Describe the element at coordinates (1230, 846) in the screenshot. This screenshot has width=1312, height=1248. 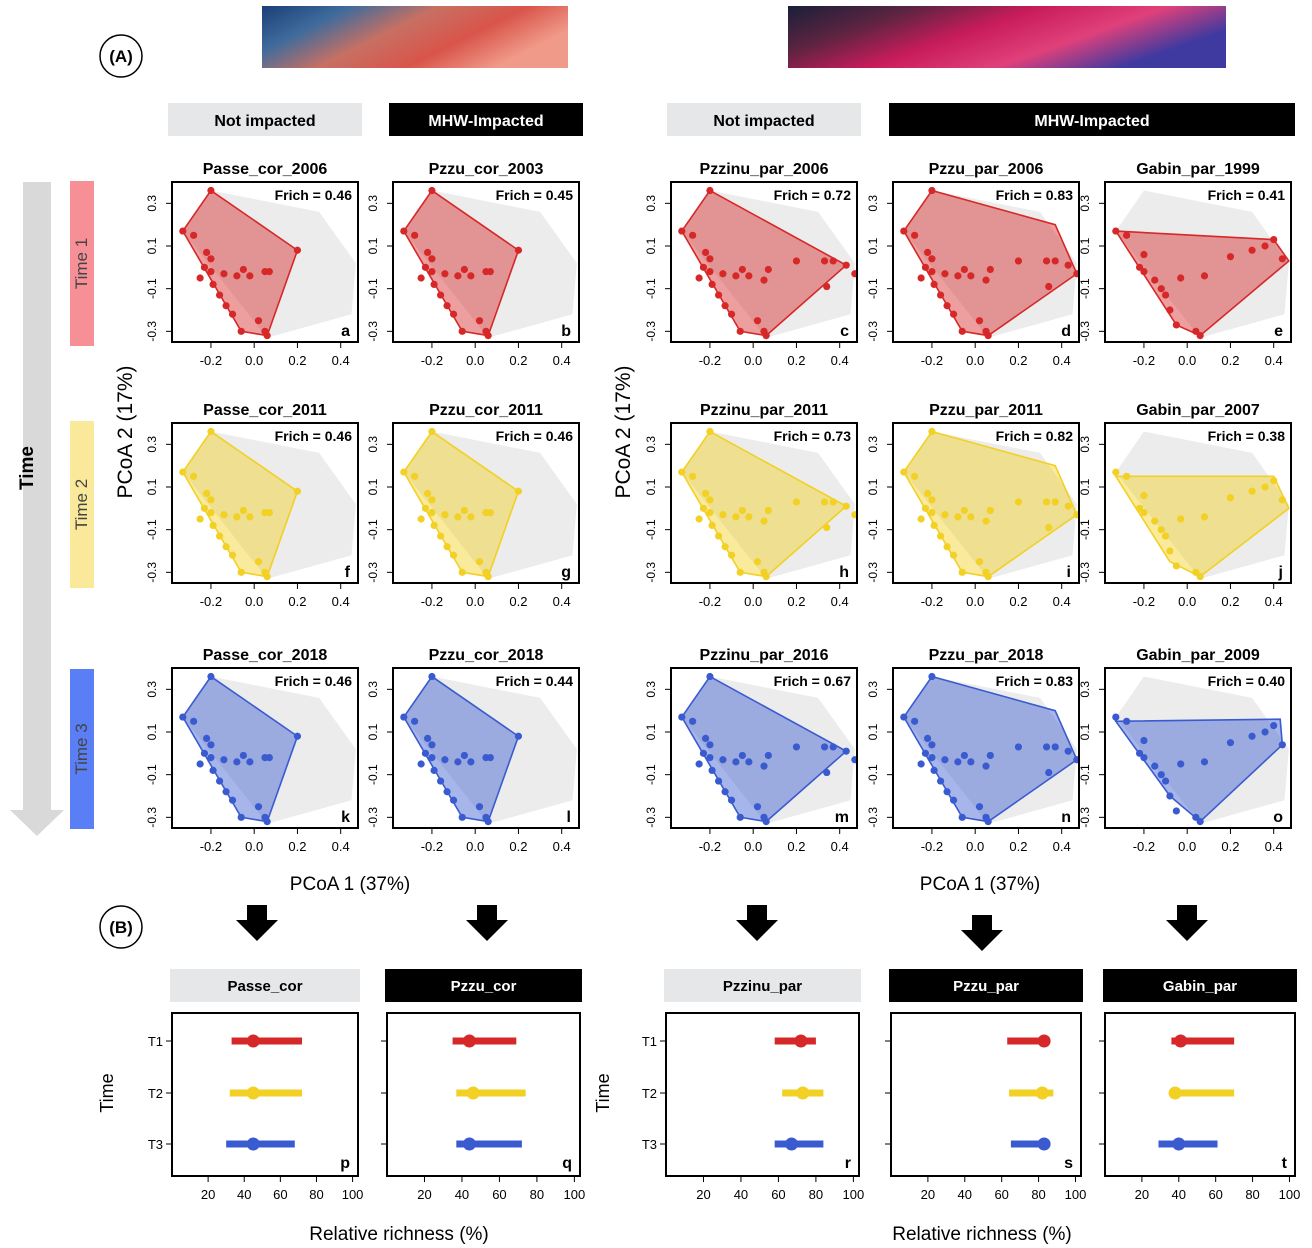
I see `x-tick-label: 0.2` at that location.